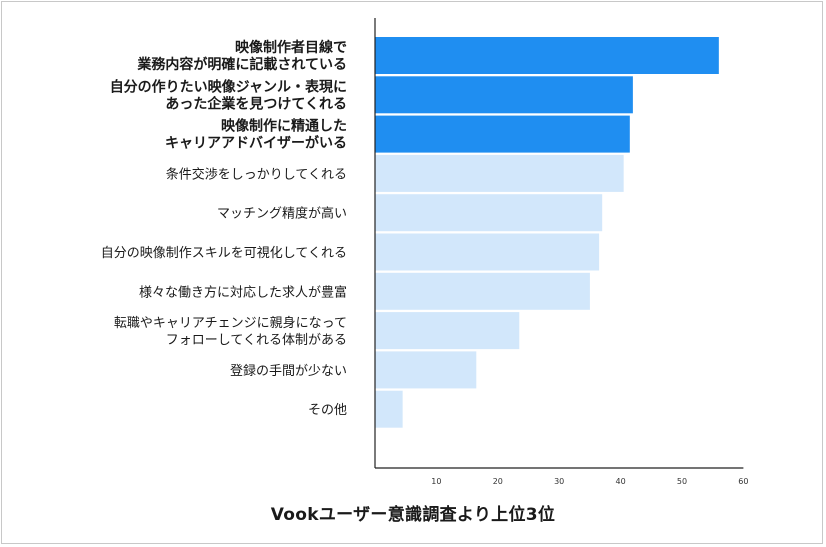 The image size is (826, 547). Describe the element at coordinates (284, 126) in the screenshot. I see `category-label-3-line-1: 映像制作に精通した` at that location.